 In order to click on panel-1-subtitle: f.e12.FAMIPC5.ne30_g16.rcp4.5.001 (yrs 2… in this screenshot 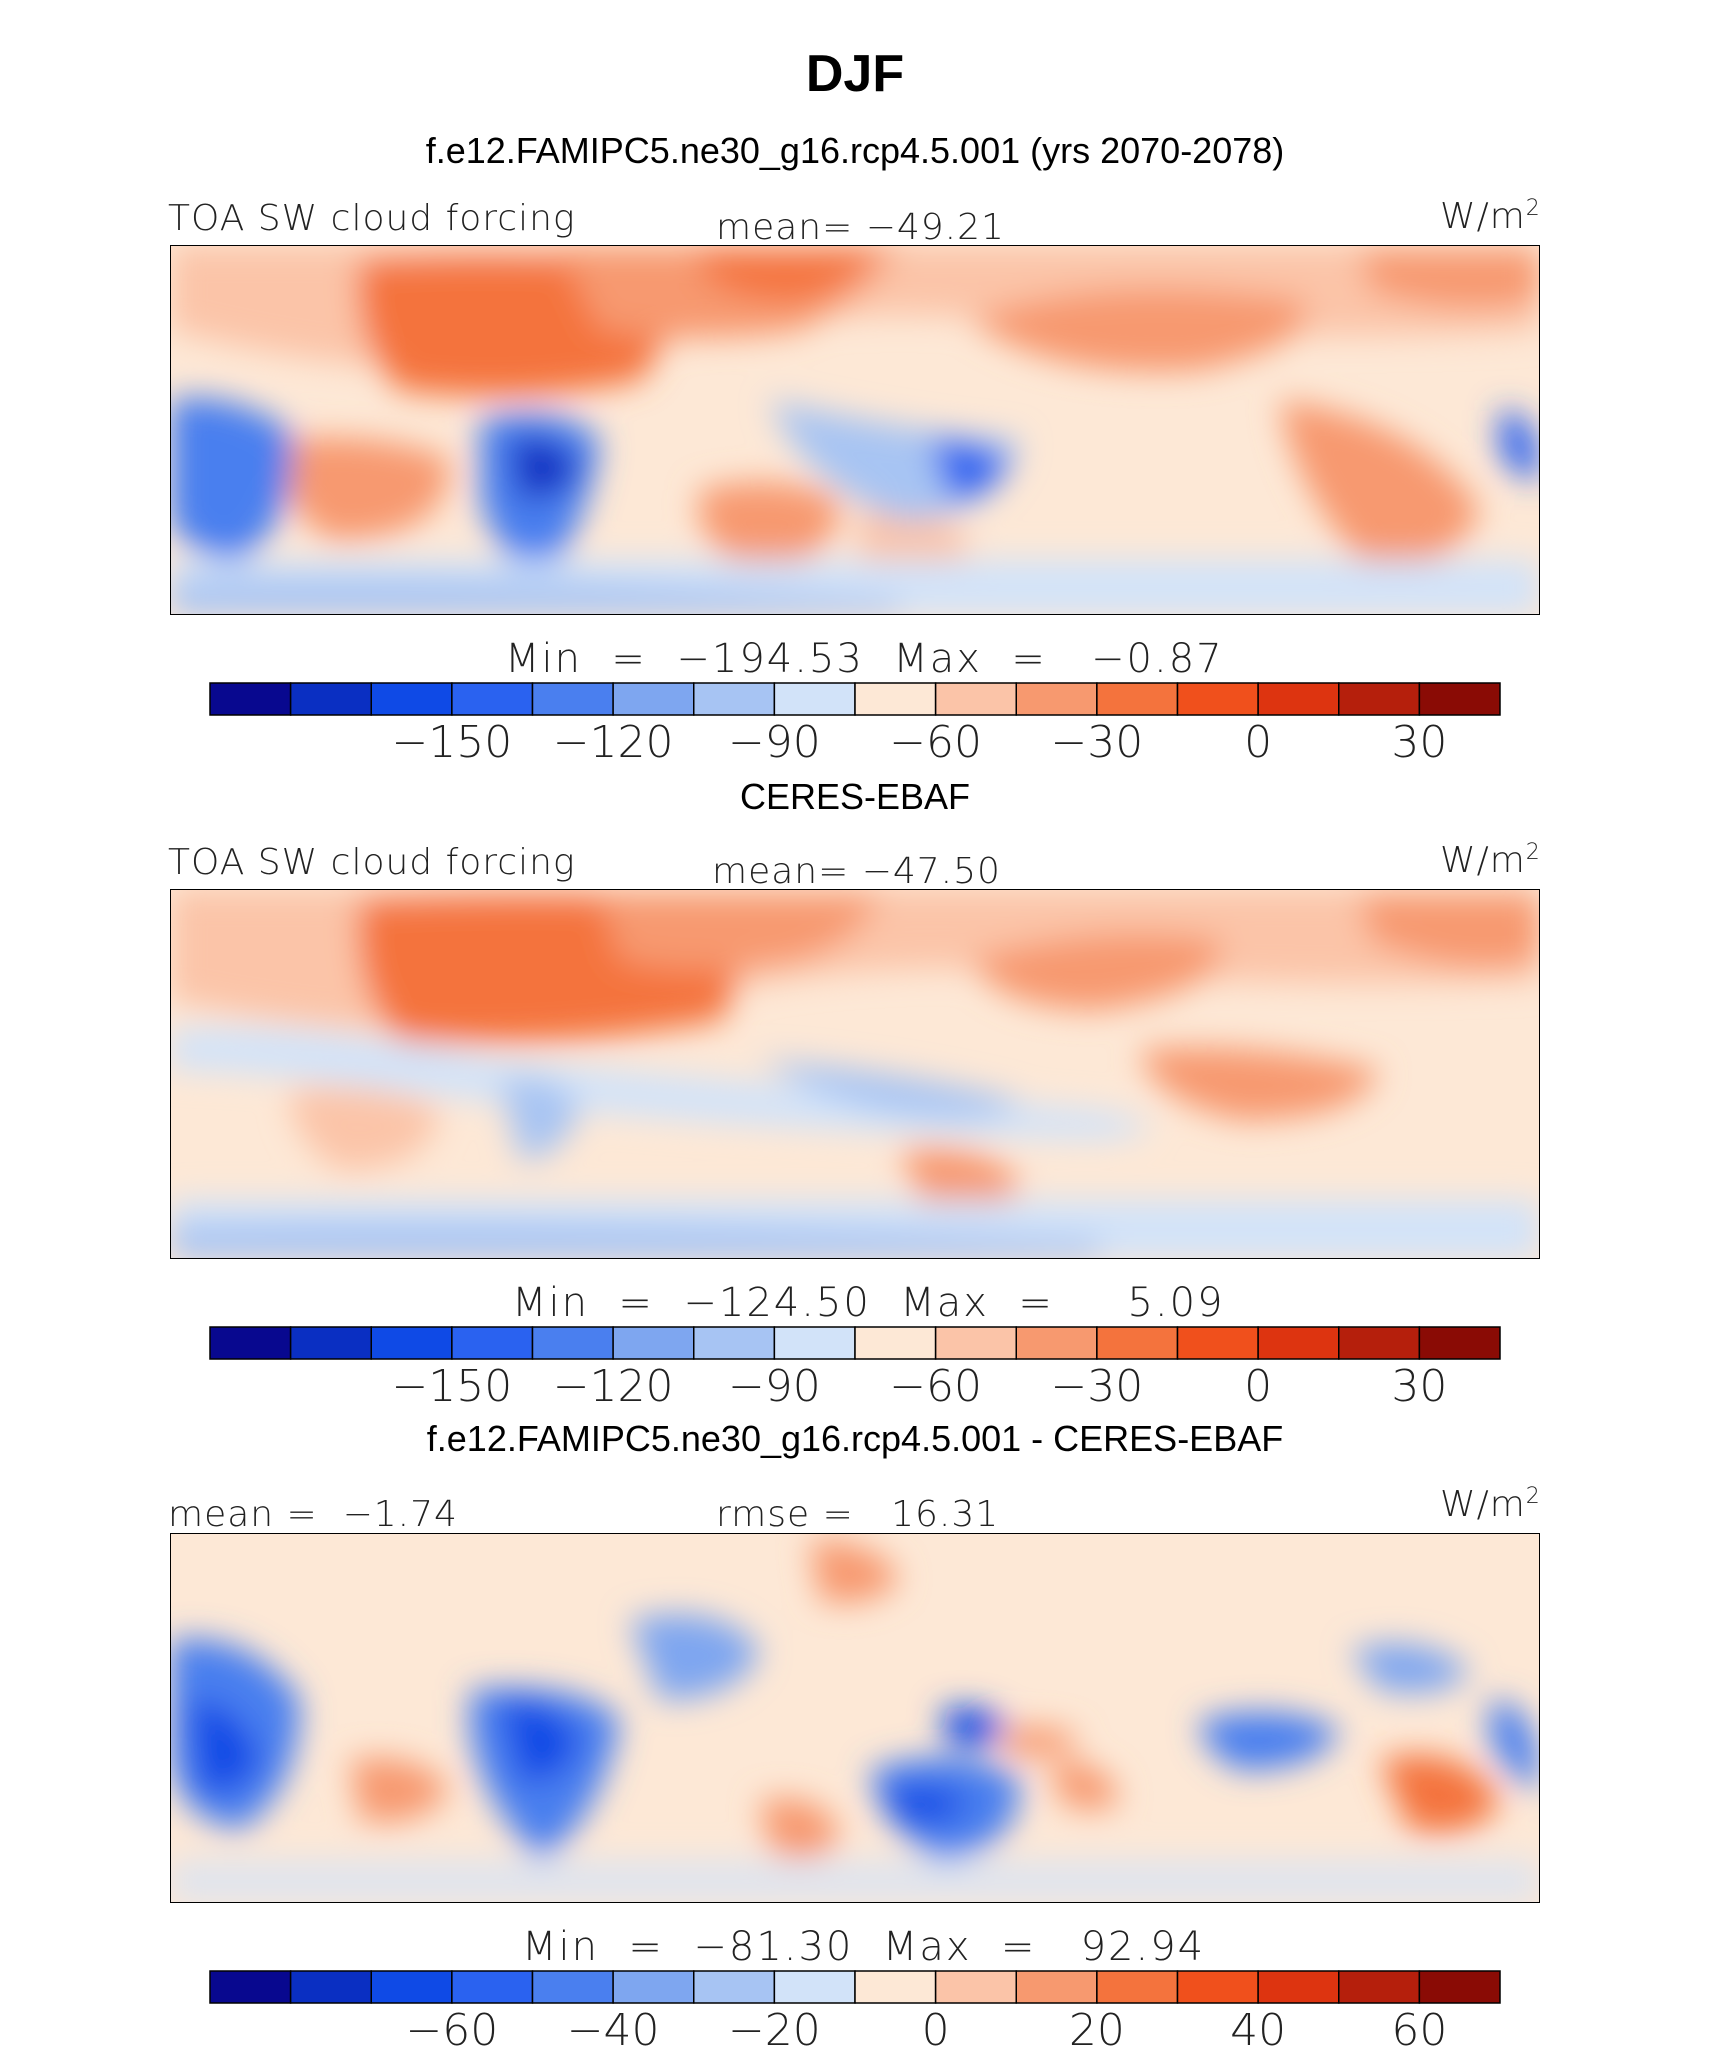, I will do `click(855, 150)`.